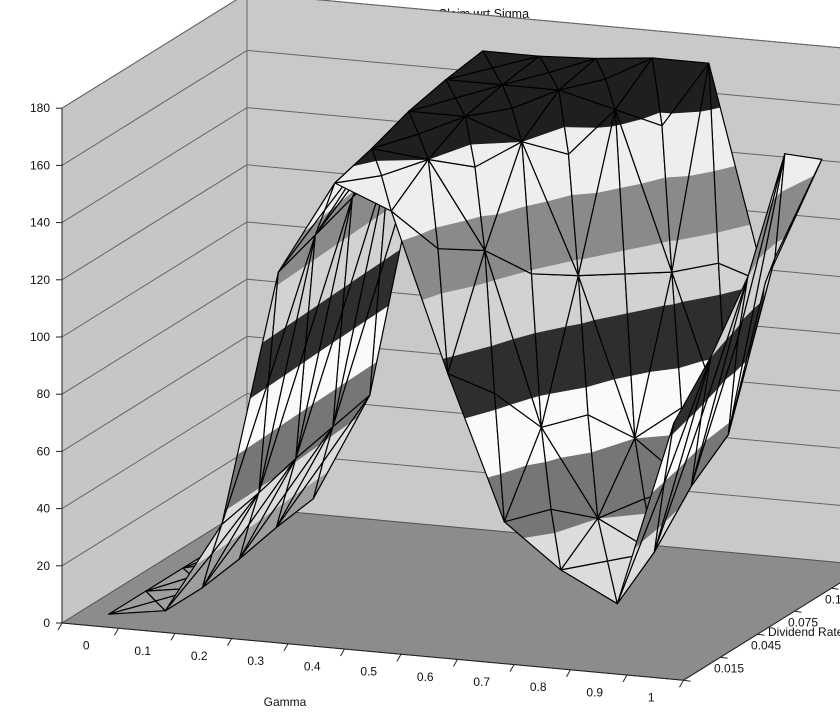  I want to click on x-tick-label: 0.1, so click(142, 651).